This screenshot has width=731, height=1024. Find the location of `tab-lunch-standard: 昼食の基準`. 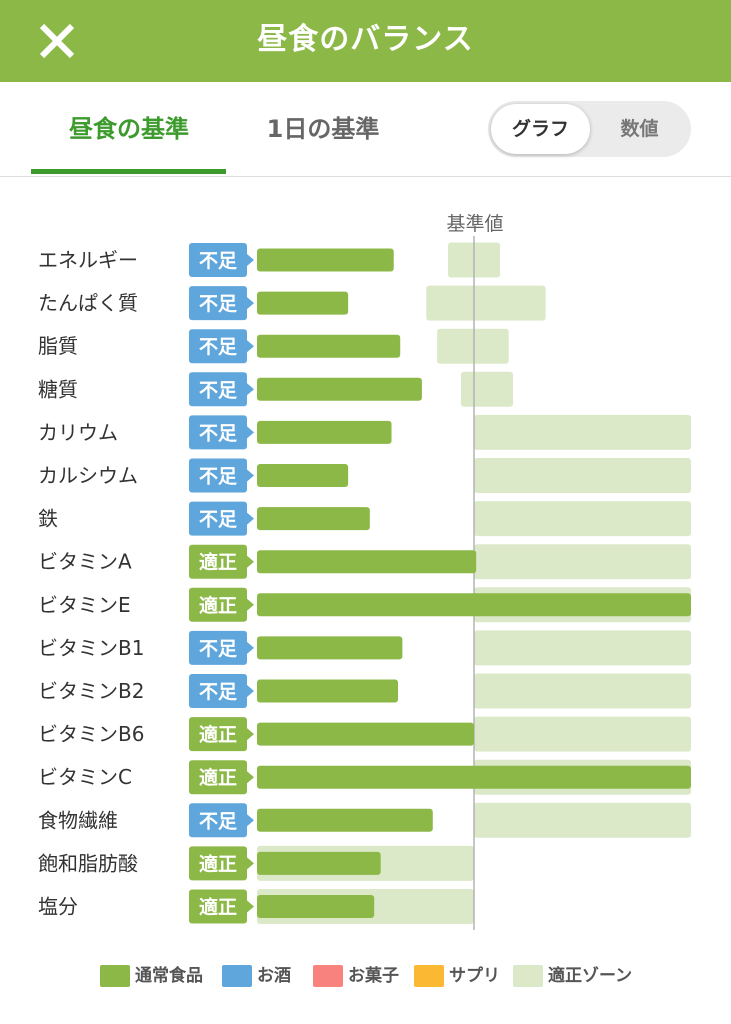

tab-lunch-standard: 昼食の基準 is located at coordinates (129, 129).